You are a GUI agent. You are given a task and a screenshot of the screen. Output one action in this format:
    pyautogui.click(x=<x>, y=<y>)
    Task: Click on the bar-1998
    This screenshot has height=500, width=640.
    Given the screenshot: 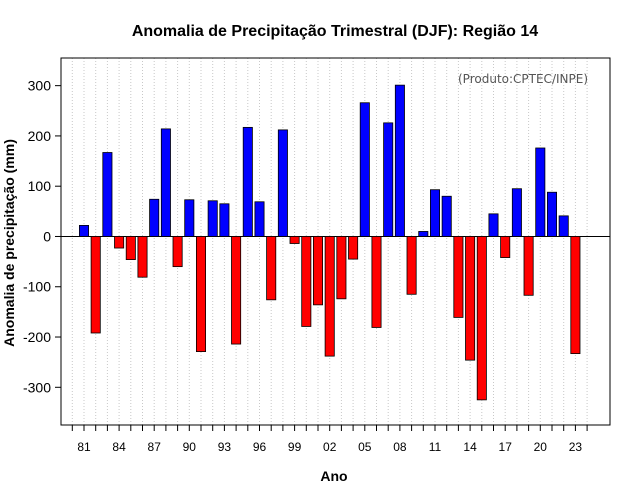 What is the action you would take?
    pyautogui.click(x=282, y=183)
    